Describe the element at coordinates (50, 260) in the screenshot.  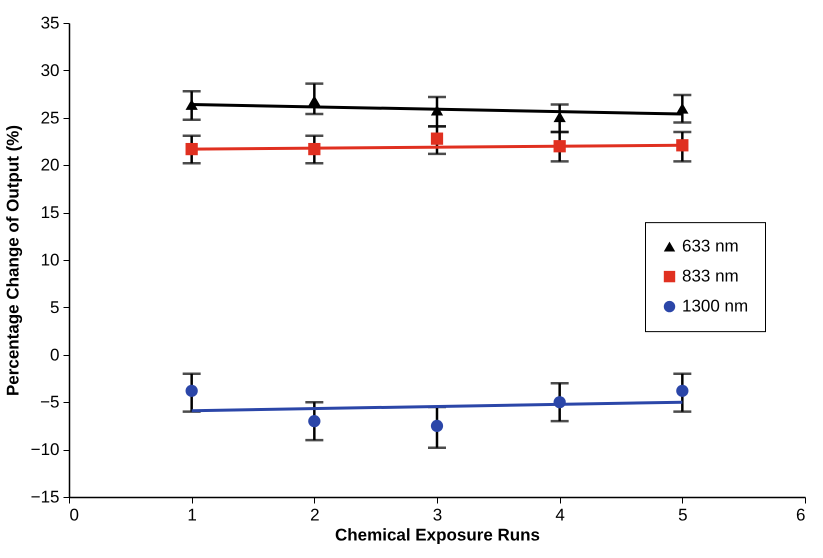
I see `y-tick-label: 10` at that location.